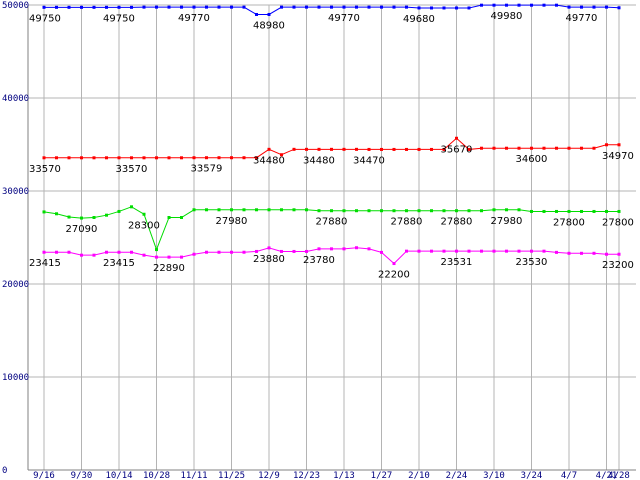  Describe the element at coordinates (569, 475) in the screenshot. I see `x-tick-label: 4/7` at that location.